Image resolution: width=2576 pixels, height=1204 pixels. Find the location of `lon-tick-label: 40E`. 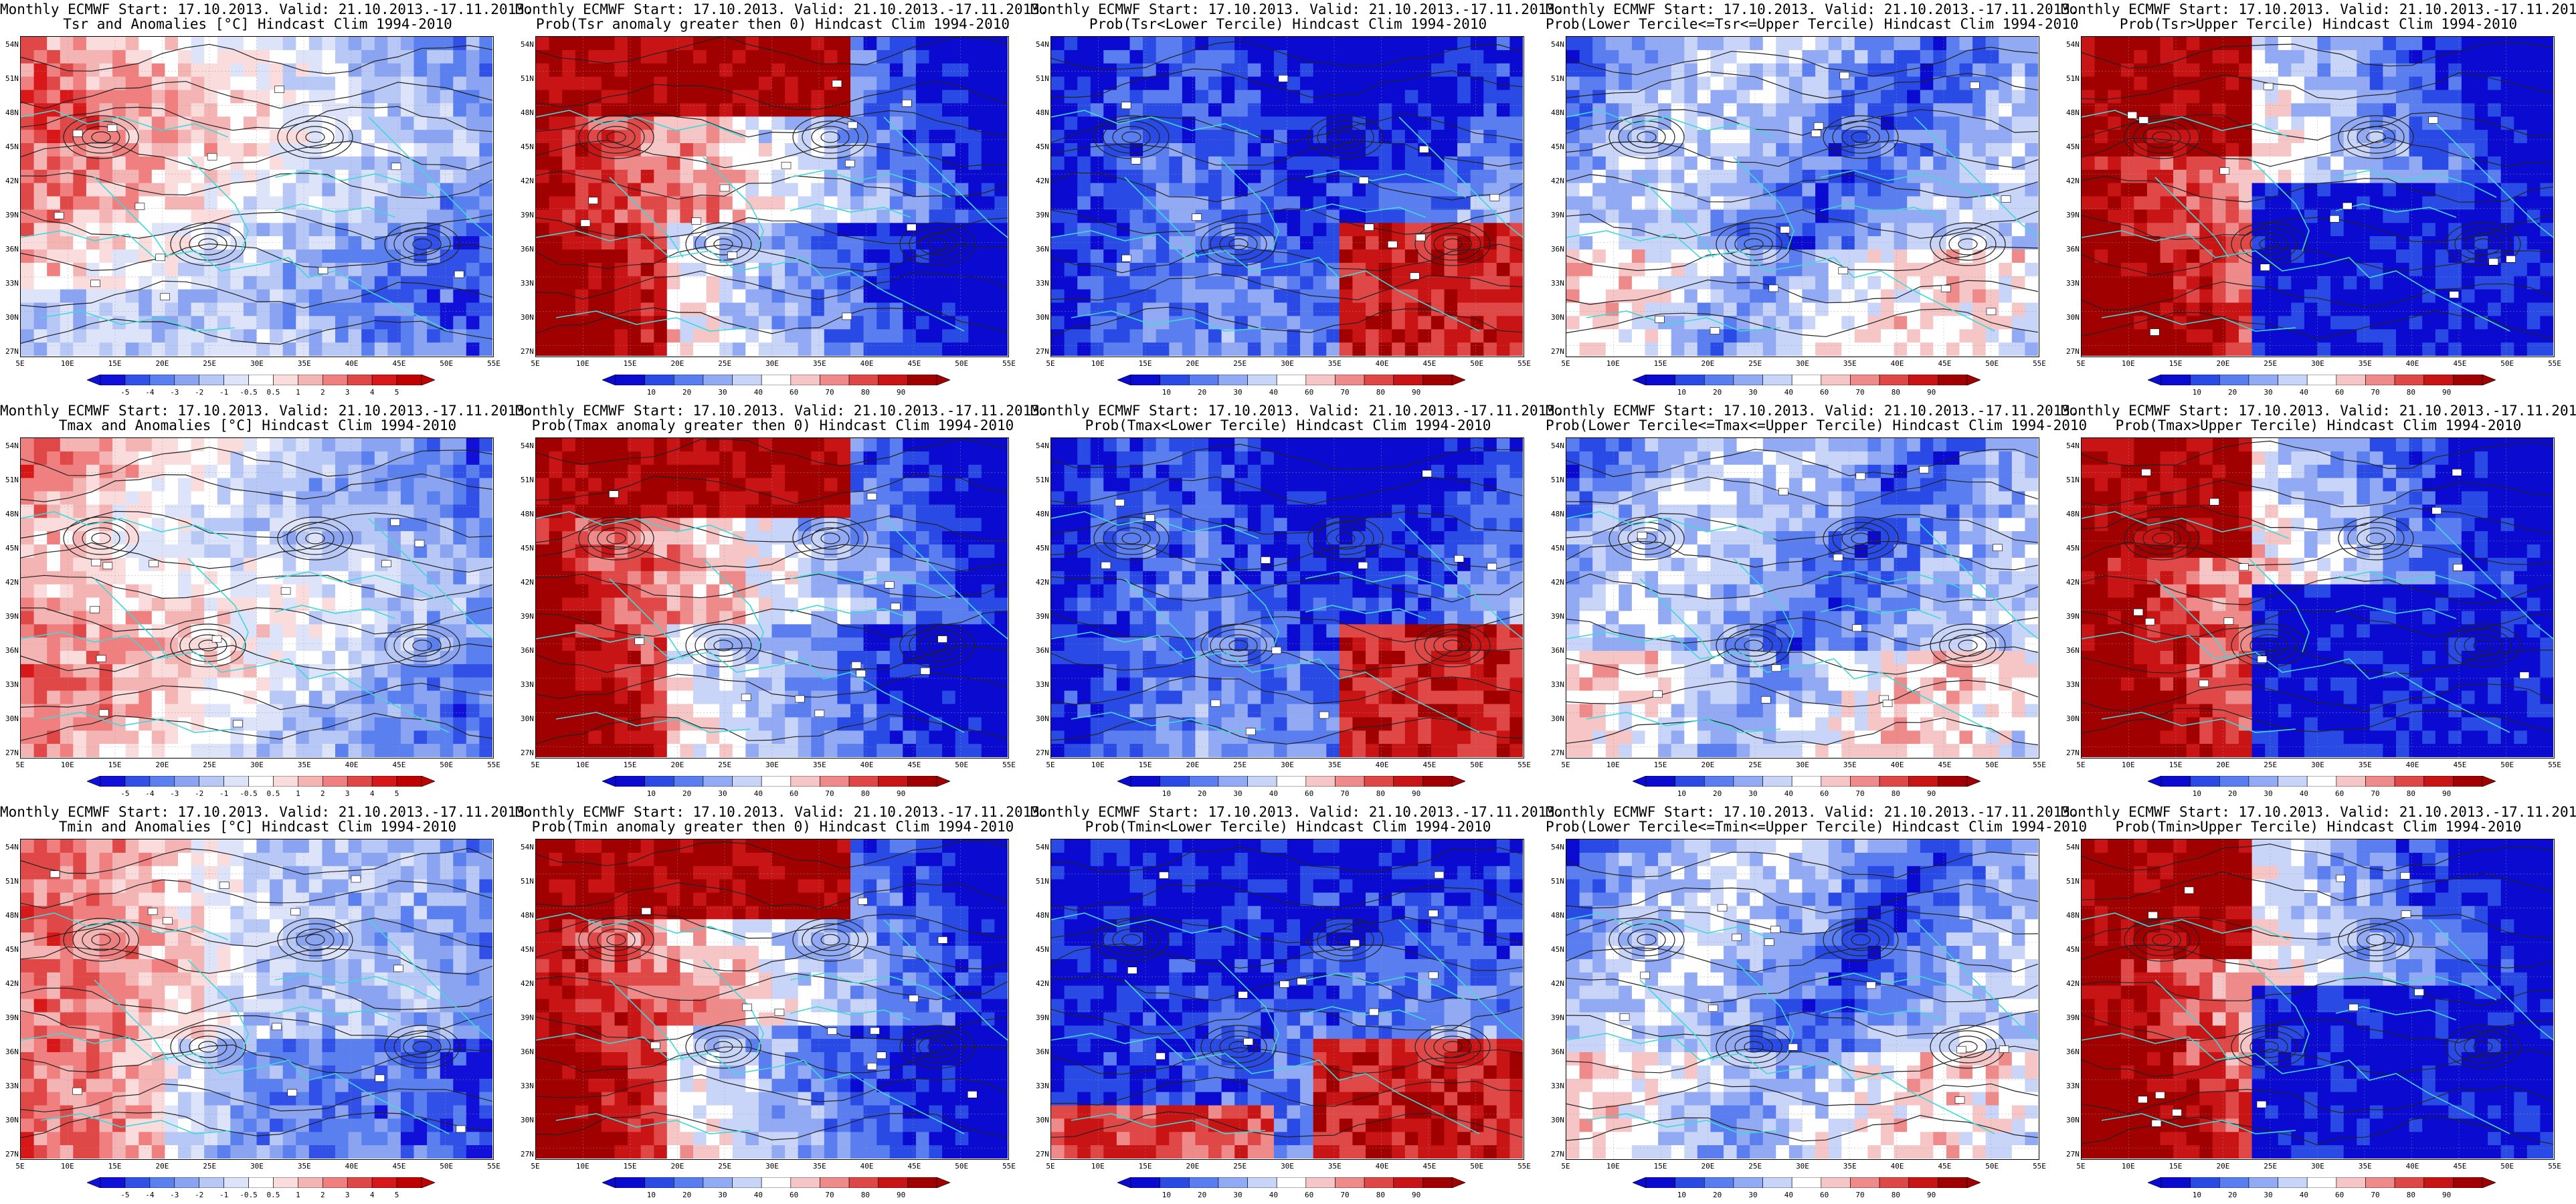

lon-tick-label: 40E is located at coordinates (352, 1166).